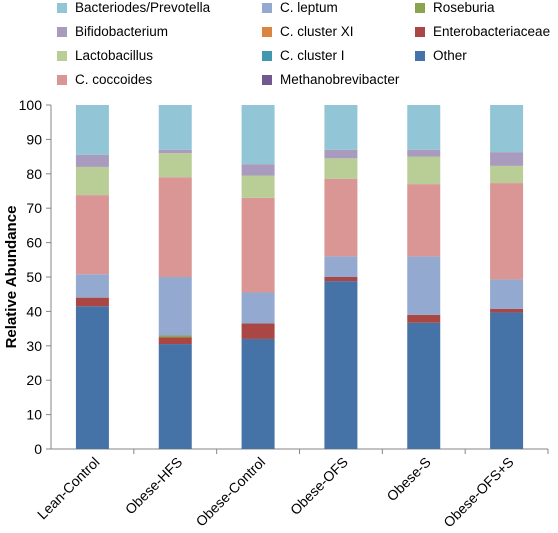 The height and width of the screenshot is (533, 558). What do you see at coordinates (317, 31) in the screenshot?
I see `legend-label: C. cluster XI` at bounding box center [317, 31].